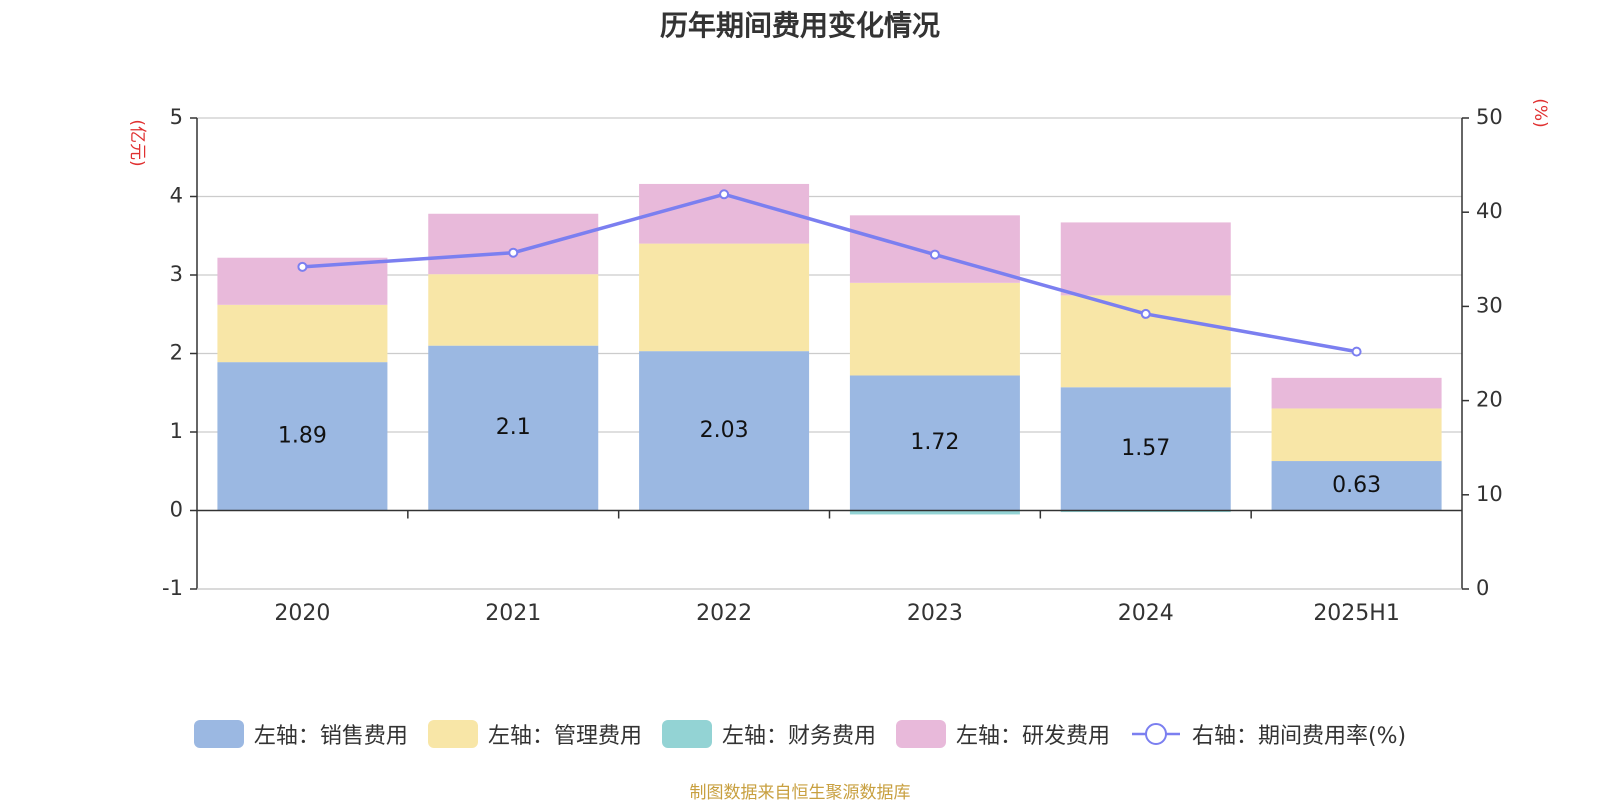 The height and width of the screenshot is (803, 1600). What do you see at coordinates (218, 734) in the screenshot?
I see `legend-swatch-sales` at bounding box center [218, 734].